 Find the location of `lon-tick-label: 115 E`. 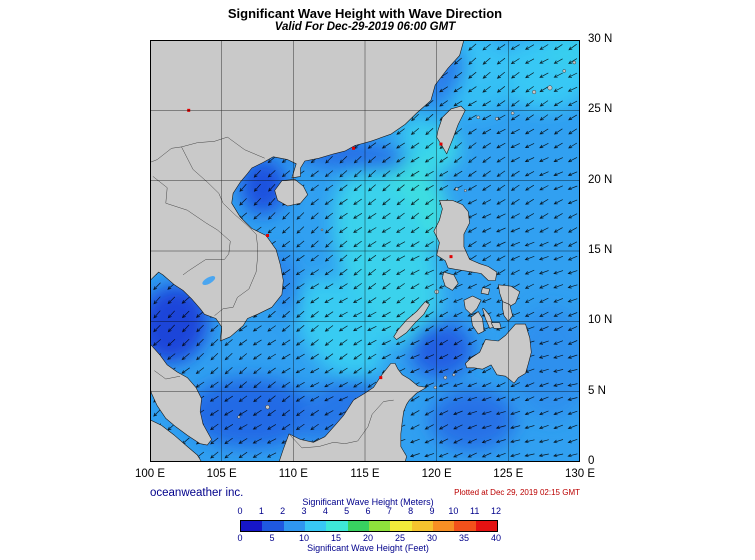

lon-tick-label: 115 E is located at coordinates (365, 474).